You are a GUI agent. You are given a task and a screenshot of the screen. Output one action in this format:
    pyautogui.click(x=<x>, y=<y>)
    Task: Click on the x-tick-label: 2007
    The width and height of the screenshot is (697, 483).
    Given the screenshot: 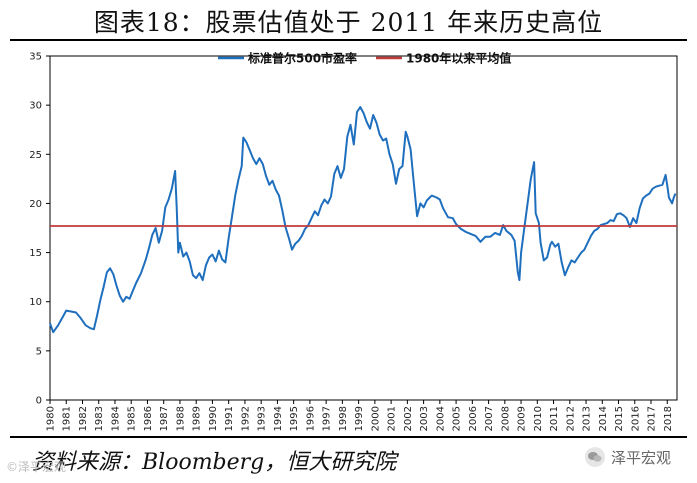 What is the action you would take?
    pyautogui.click(x=489, y=418)
    